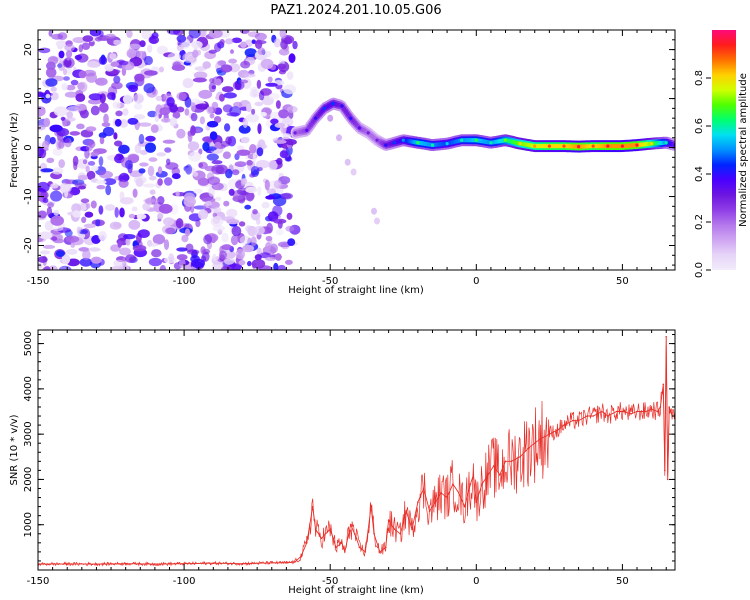 The image size is (750, 600). I want to click on snr-x-axis-label: Height of straight line (km), so click(356, 590).